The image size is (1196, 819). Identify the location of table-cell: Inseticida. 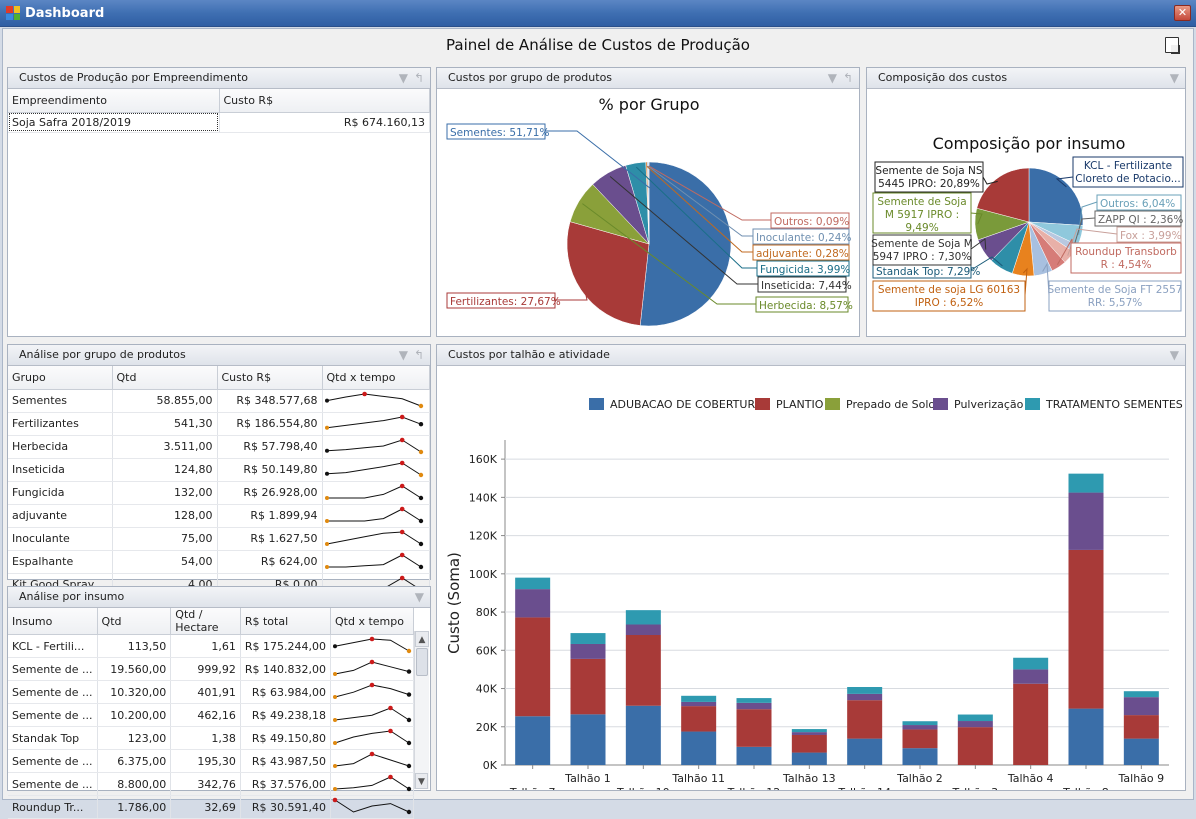
(60, 469).